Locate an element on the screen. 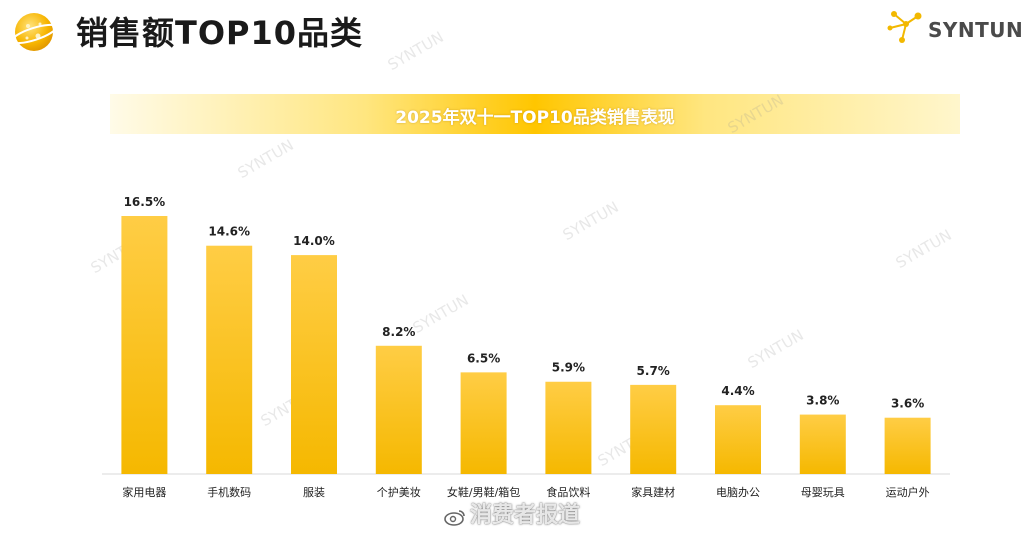 The image size is (1024, 535). bar-value-label: 4.4% is located at coordinates (737, 391).